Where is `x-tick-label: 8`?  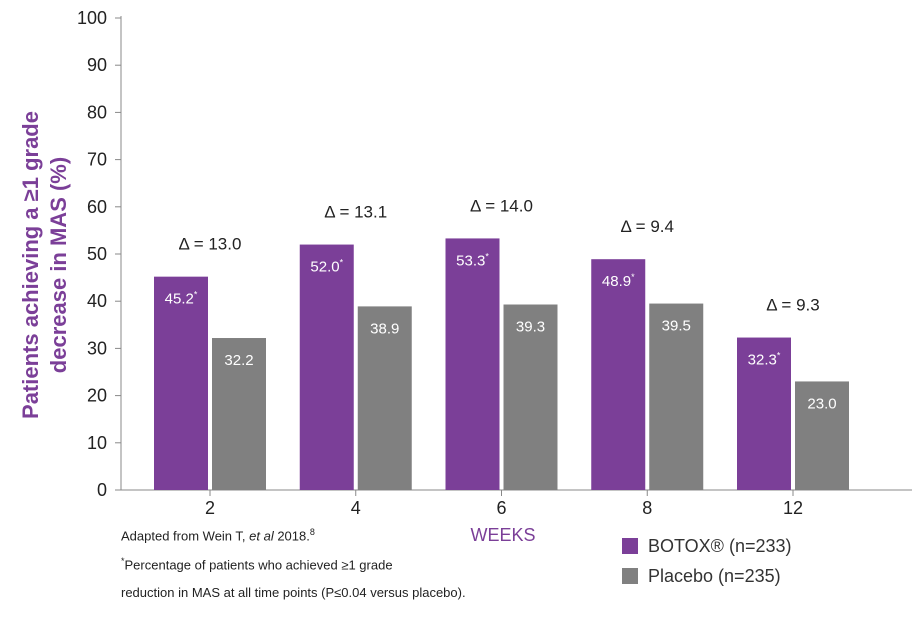
x-tick-label: 8 is located at coordinates (647, 508).